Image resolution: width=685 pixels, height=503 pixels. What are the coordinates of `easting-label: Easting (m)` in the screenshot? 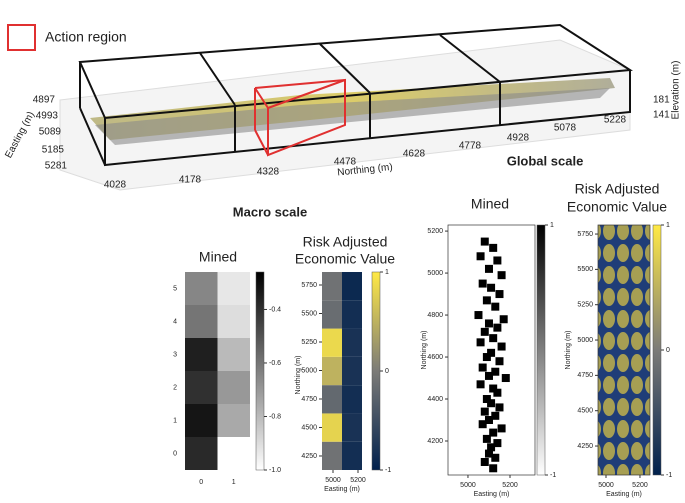 It's located at (20, 135).